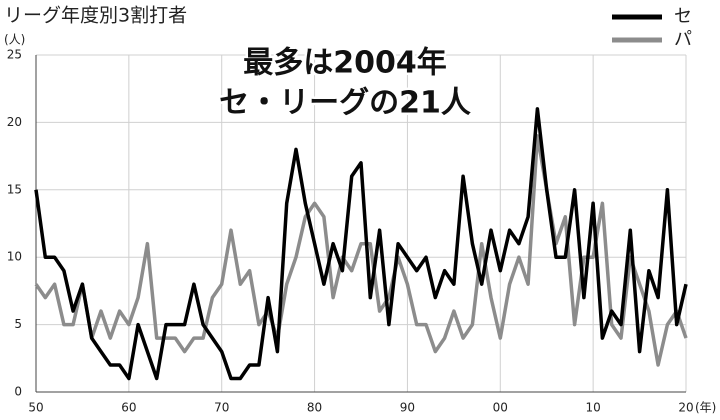 The height and width of the screenshot is (420, 720). What do you see at coordinates (345, 103) in the screenshot?
I see `annotation: セ・リーグの21人` at bounding box center [345, 103].